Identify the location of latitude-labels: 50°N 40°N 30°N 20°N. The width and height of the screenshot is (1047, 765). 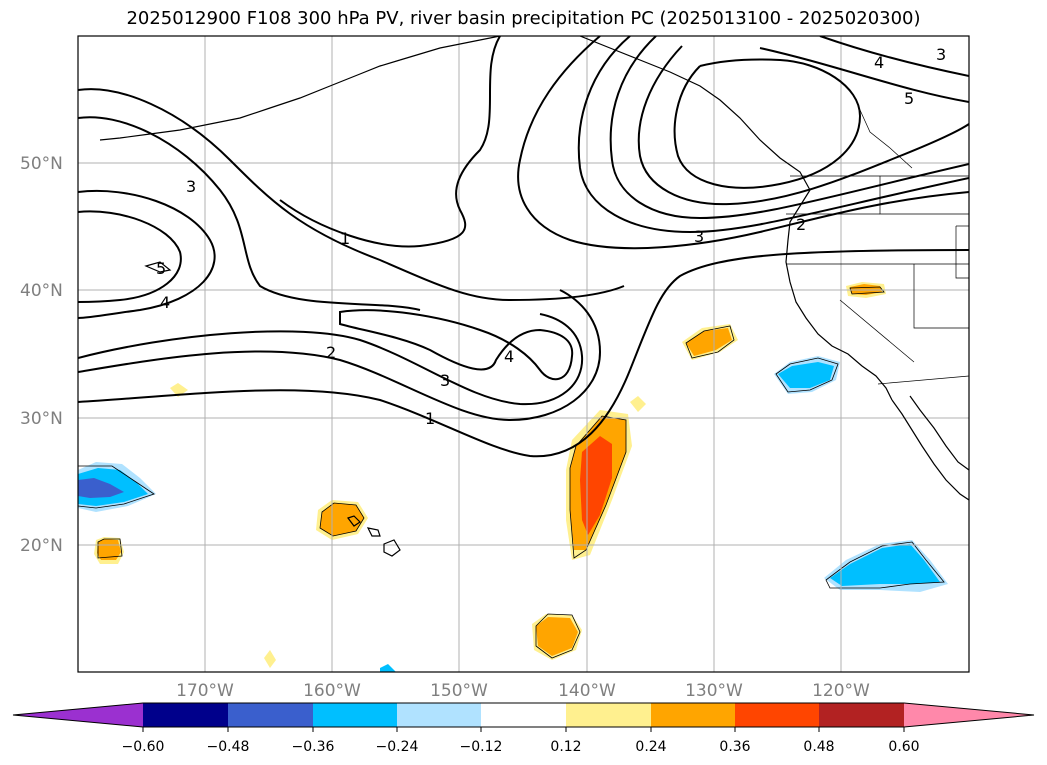
(41, 355).